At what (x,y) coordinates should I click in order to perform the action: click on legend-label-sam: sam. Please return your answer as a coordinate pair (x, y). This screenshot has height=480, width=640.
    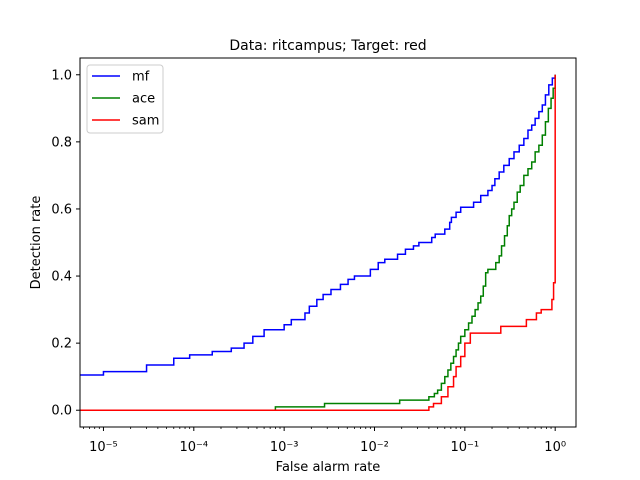
    Looking at the image, I should click on (145, 121).